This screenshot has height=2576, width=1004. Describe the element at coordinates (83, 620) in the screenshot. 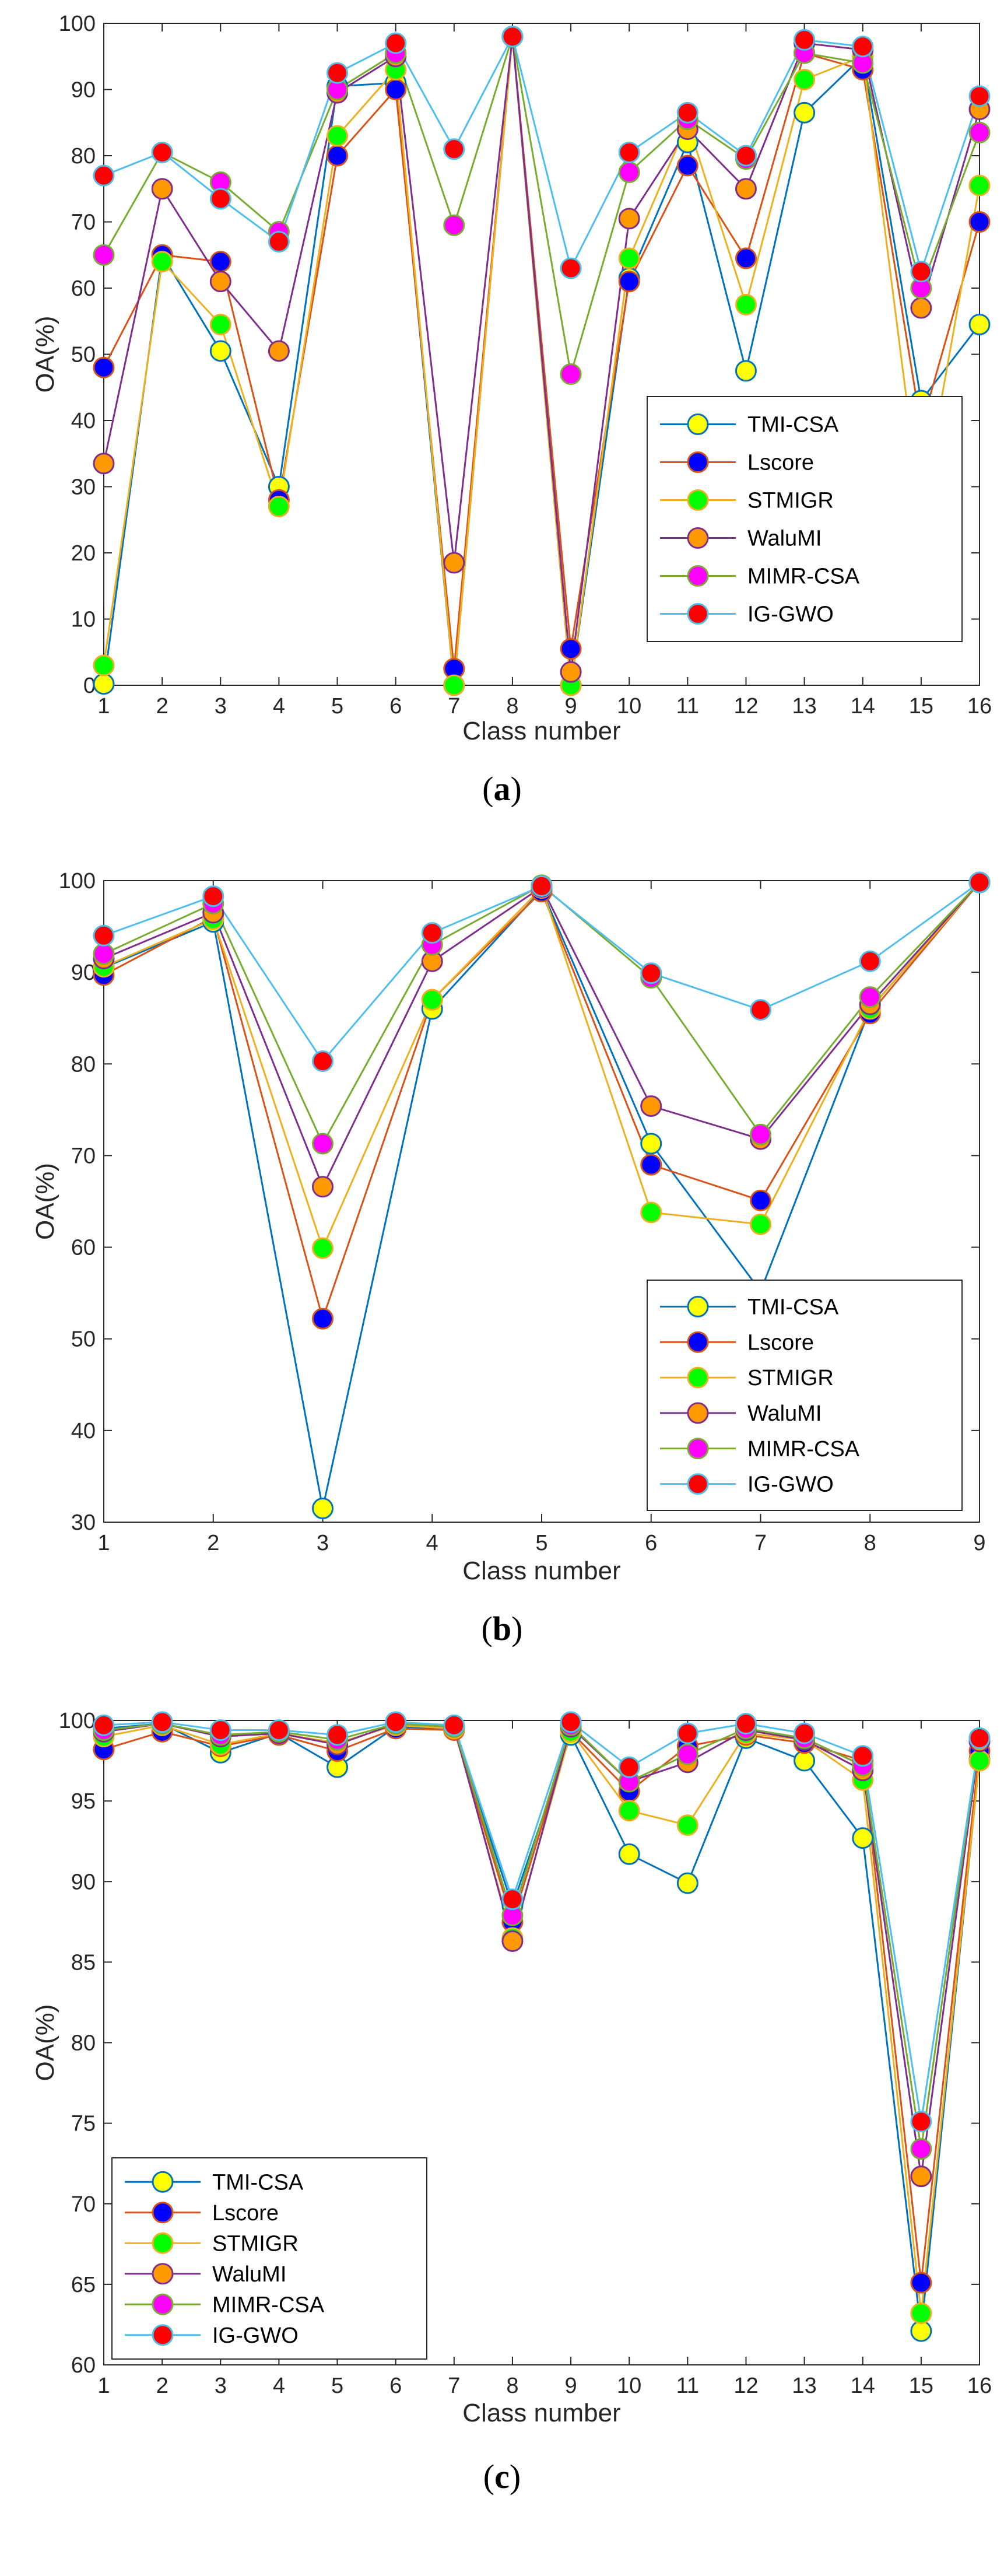

I see `y-tick-label: 10` at that location.